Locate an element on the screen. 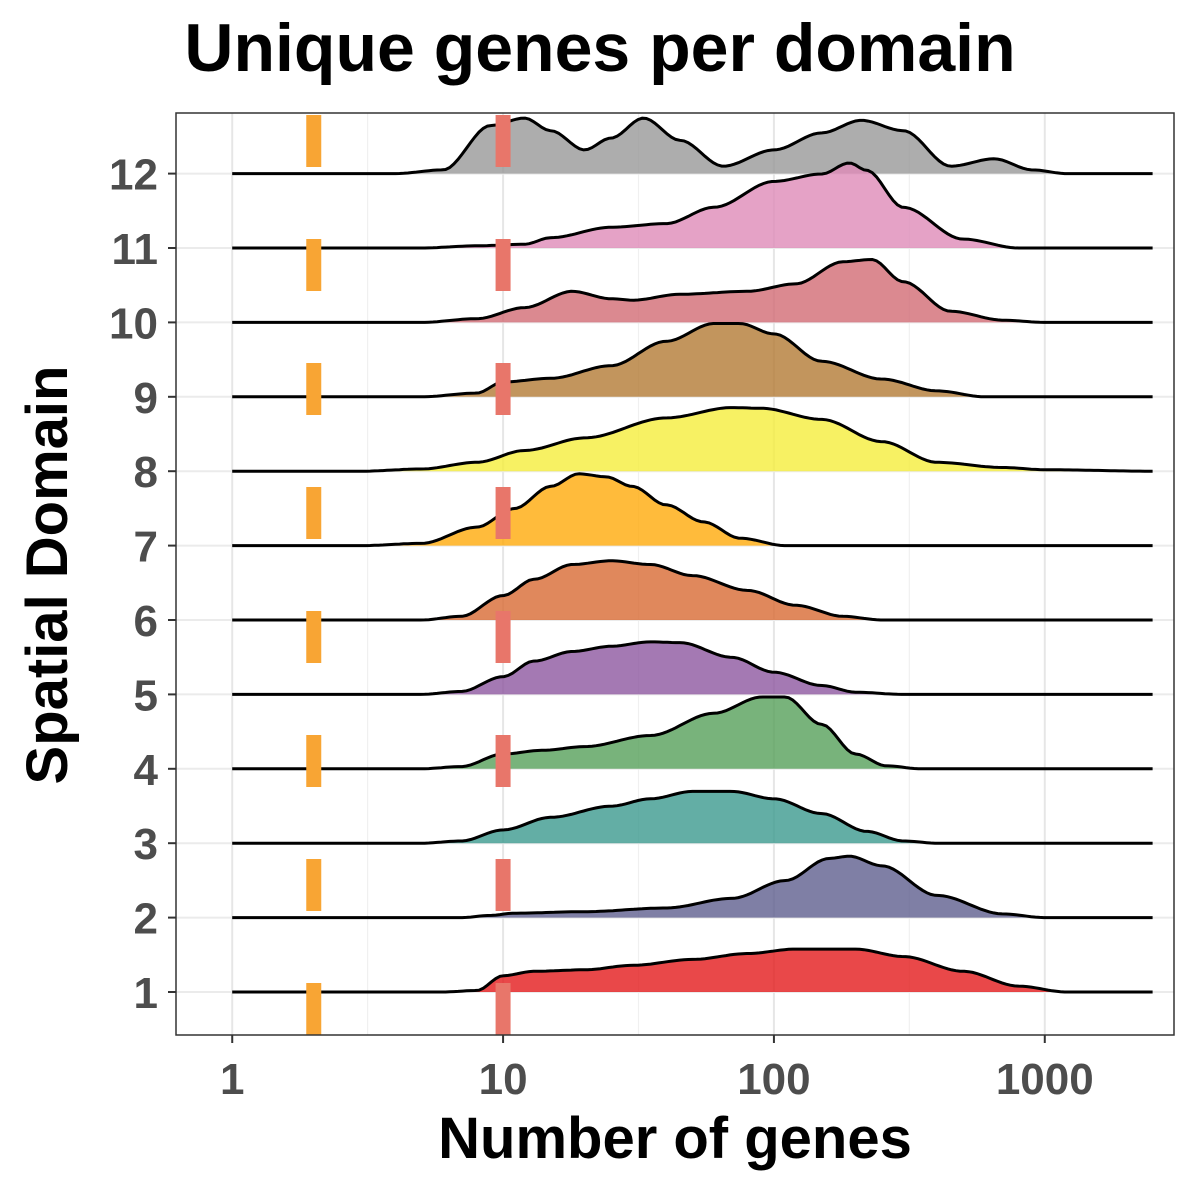  y-tick-label: 12 is located at coordinates (133, 175).